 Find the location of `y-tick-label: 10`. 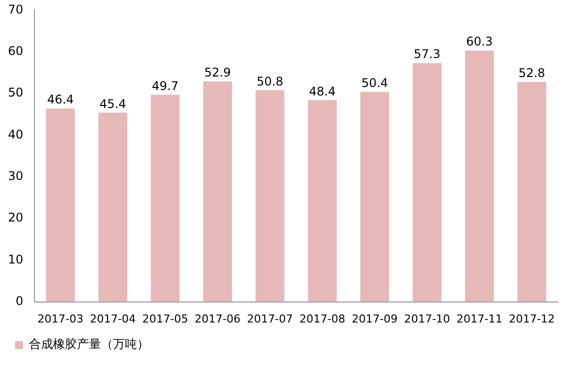

y-tick-label: 10 is located at coordinates (16, 259).